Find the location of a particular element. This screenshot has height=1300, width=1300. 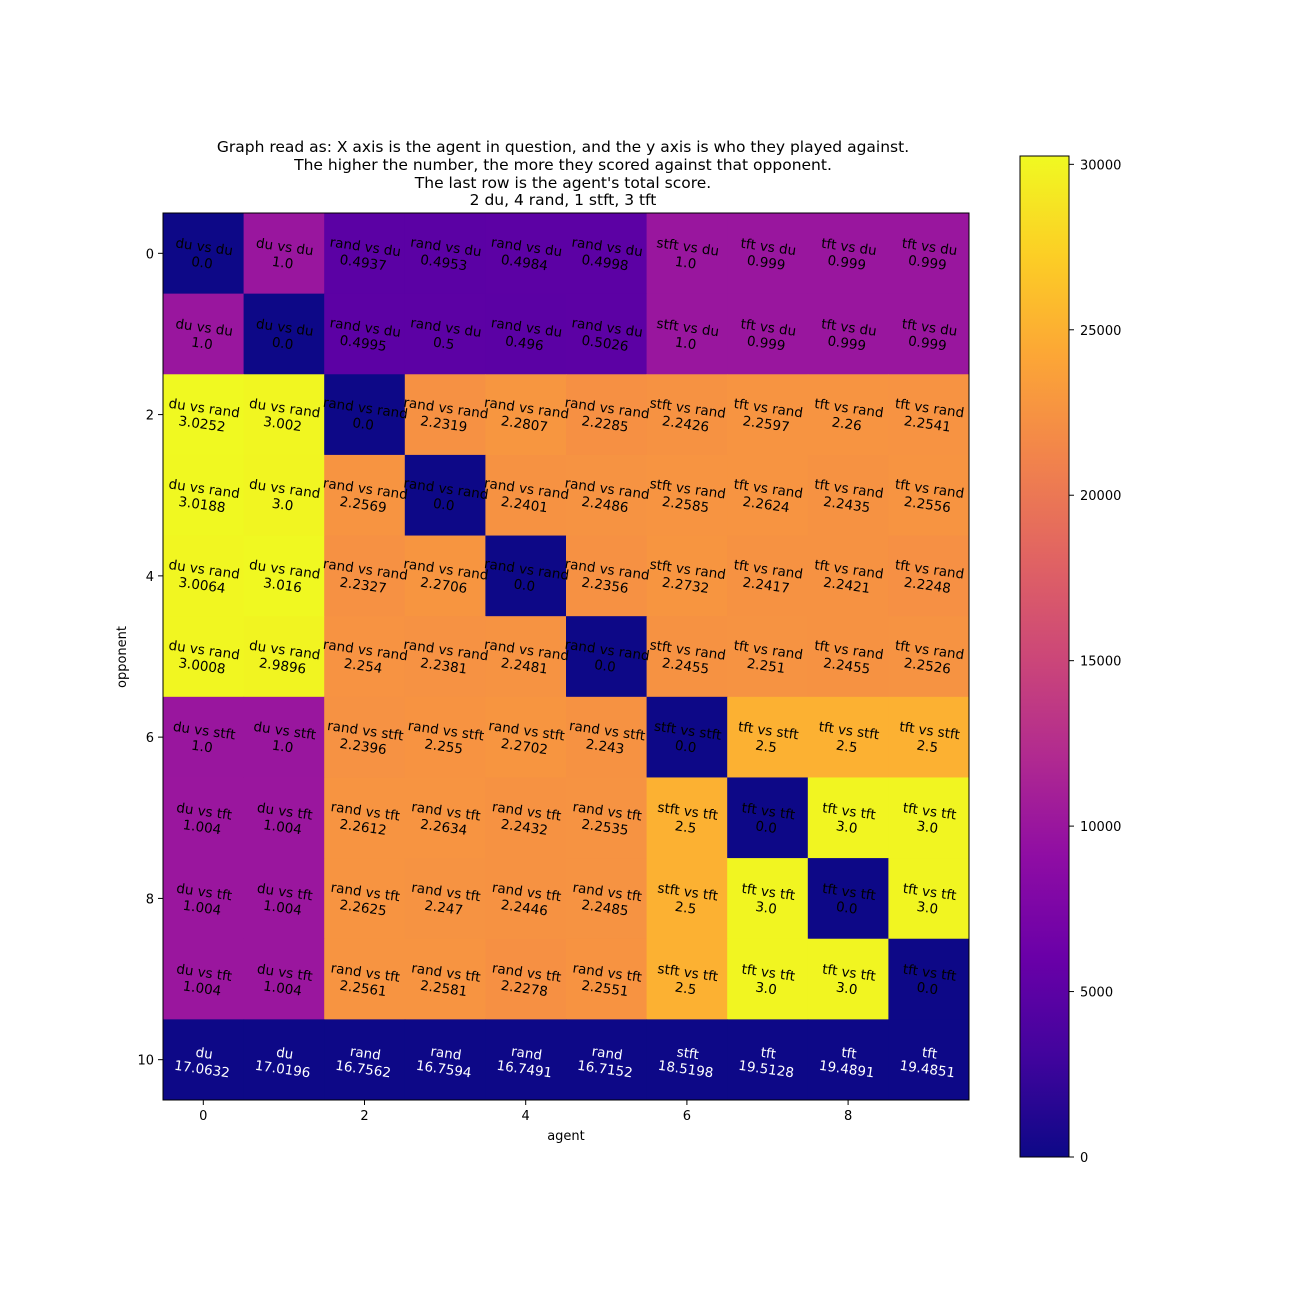

colorbar-tick-label: 25000 is located at coordinates (1100, 331).